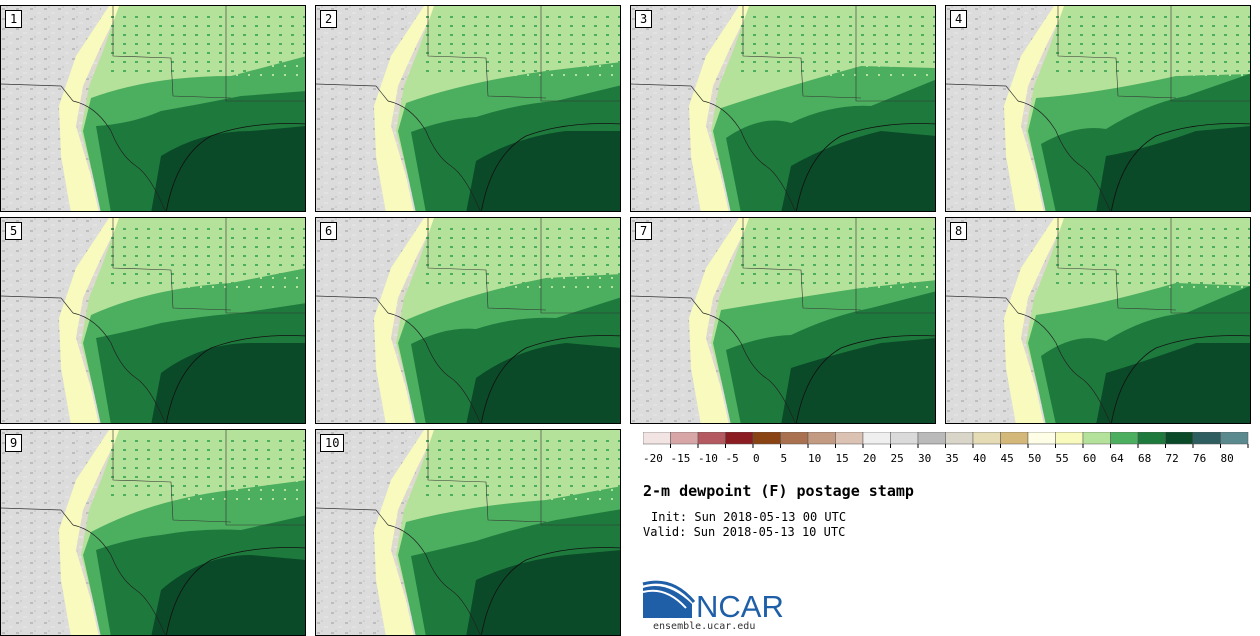  Describe the element at coordinates (1007, 458) in the screenshot. I see `colorbar-tick-label: 45` at that location.